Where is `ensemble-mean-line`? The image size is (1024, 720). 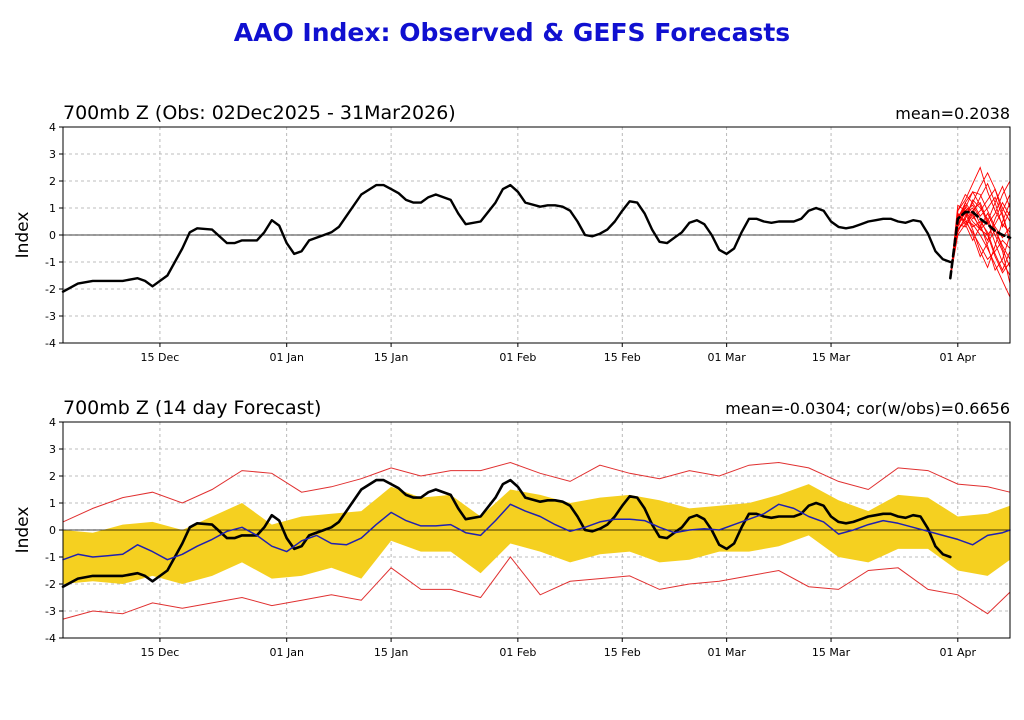
ensemble-mean-line is located at coordinates (980, 245).